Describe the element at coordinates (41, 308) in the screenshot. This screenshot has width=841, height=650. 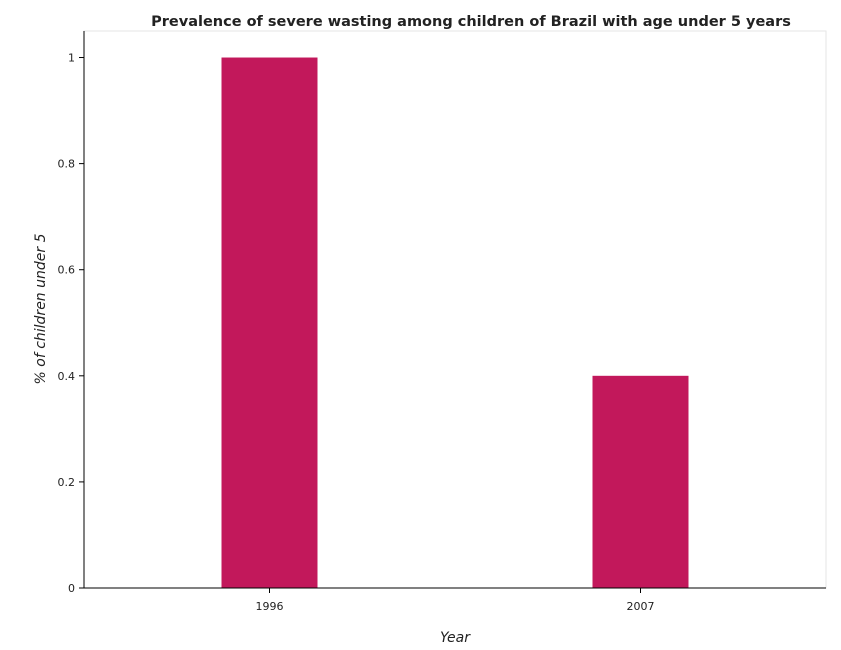
I see `y-axis-label: % of children under 5` at that location.